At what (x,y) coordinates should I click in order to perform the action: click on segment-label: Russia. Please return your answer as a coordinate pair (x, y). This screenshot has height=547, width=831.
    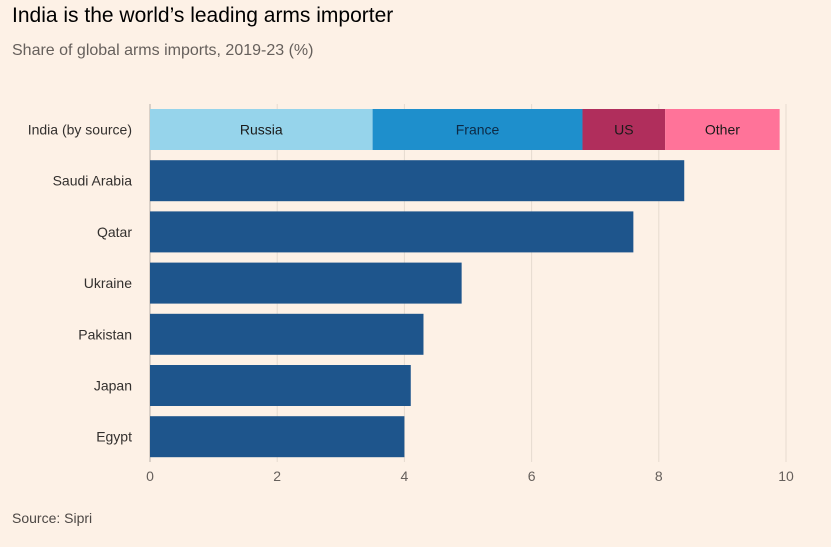
    Looking at the image, I should click on (261, 130).